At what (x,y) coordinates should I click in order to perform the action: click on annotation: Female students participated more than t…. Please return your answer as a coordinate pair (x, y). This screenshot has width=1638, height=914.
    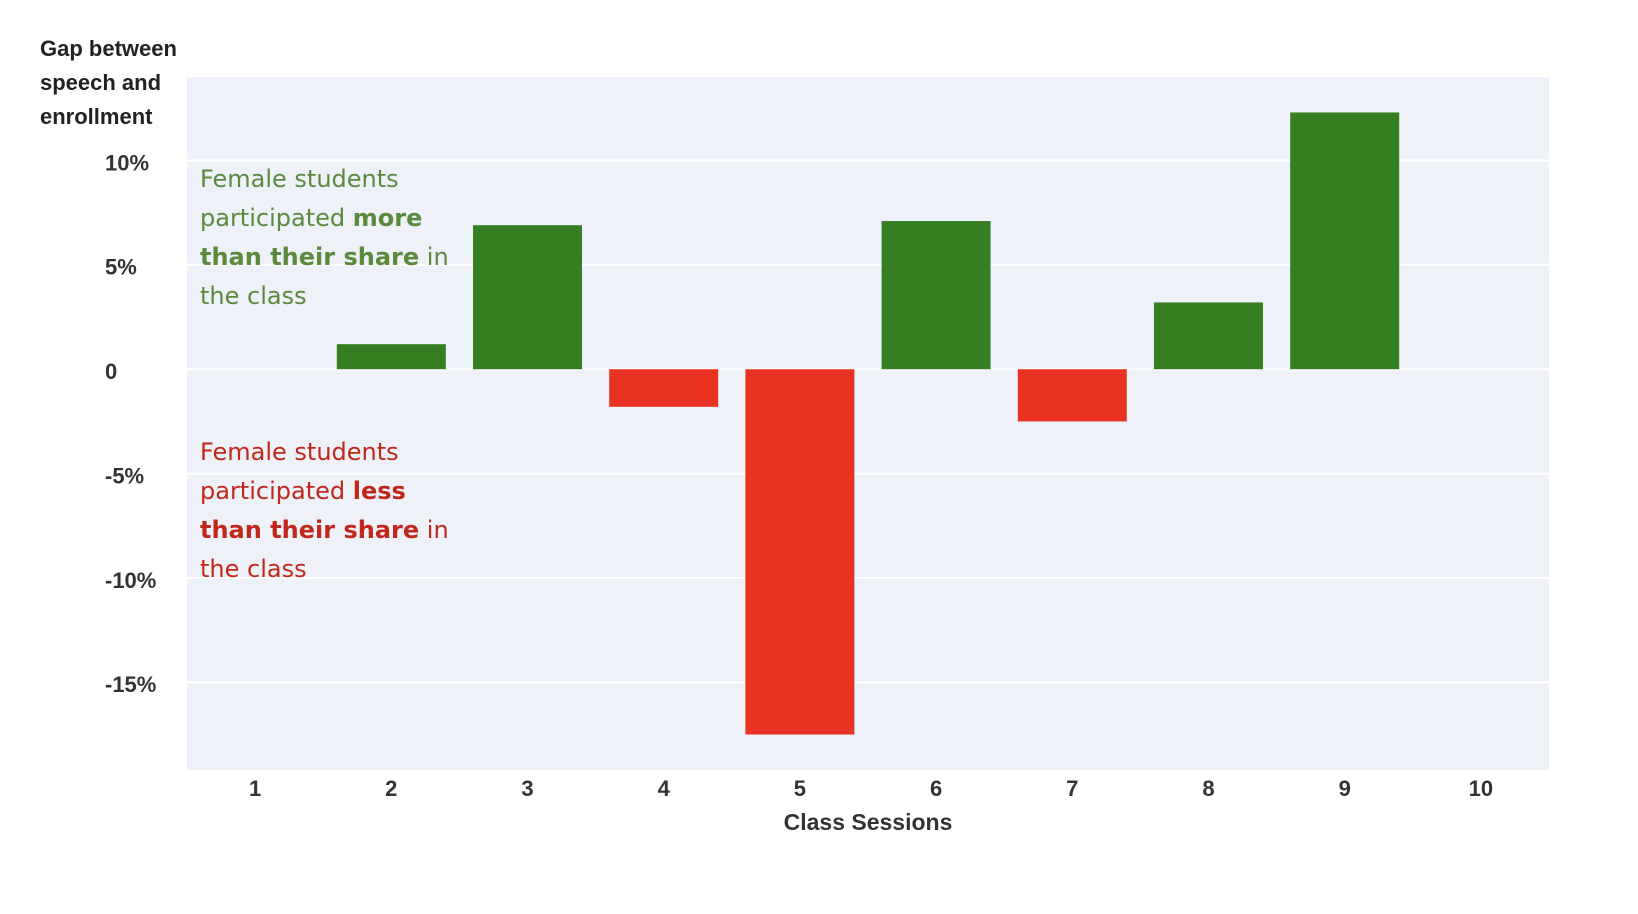
    Looking at the image, I should click on (327, 238).